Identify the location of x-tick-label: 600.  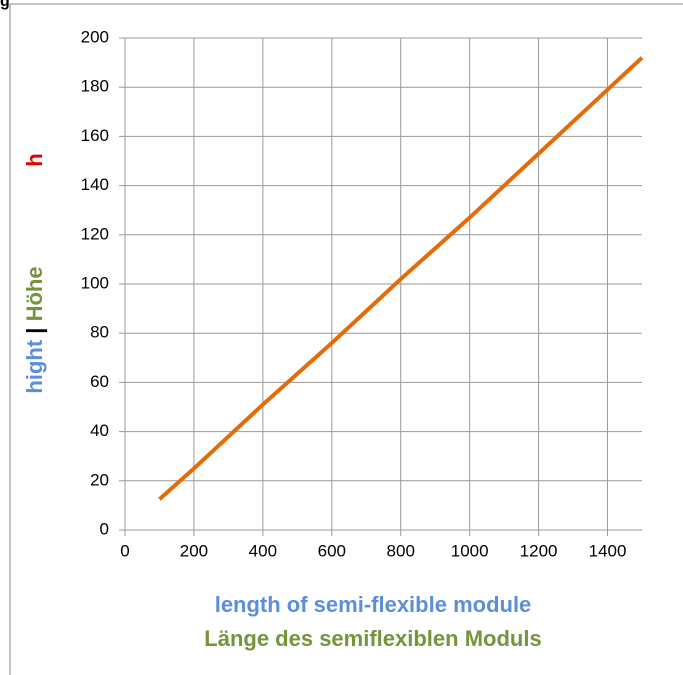
(332, 550).